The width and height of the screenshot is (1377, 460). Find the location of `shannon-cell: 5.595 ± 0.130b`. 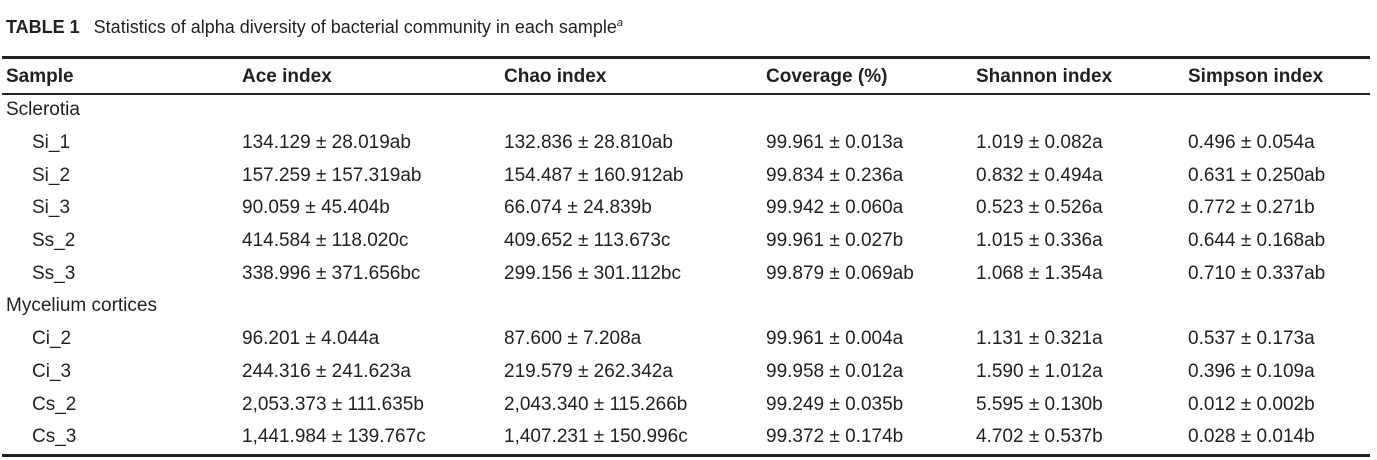

shannon-cell: 5.595 ± 0.130b is located at coordinates (1039, 404).